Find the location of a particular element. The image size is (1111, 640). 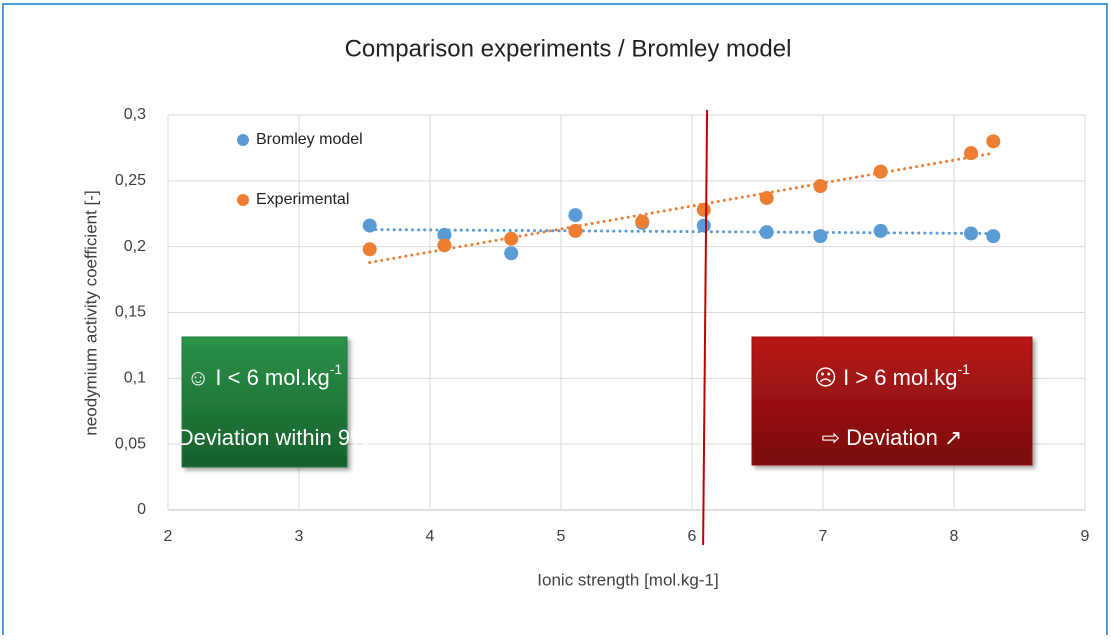

x-tick-label: 5 is located at coordinates (561, 536).